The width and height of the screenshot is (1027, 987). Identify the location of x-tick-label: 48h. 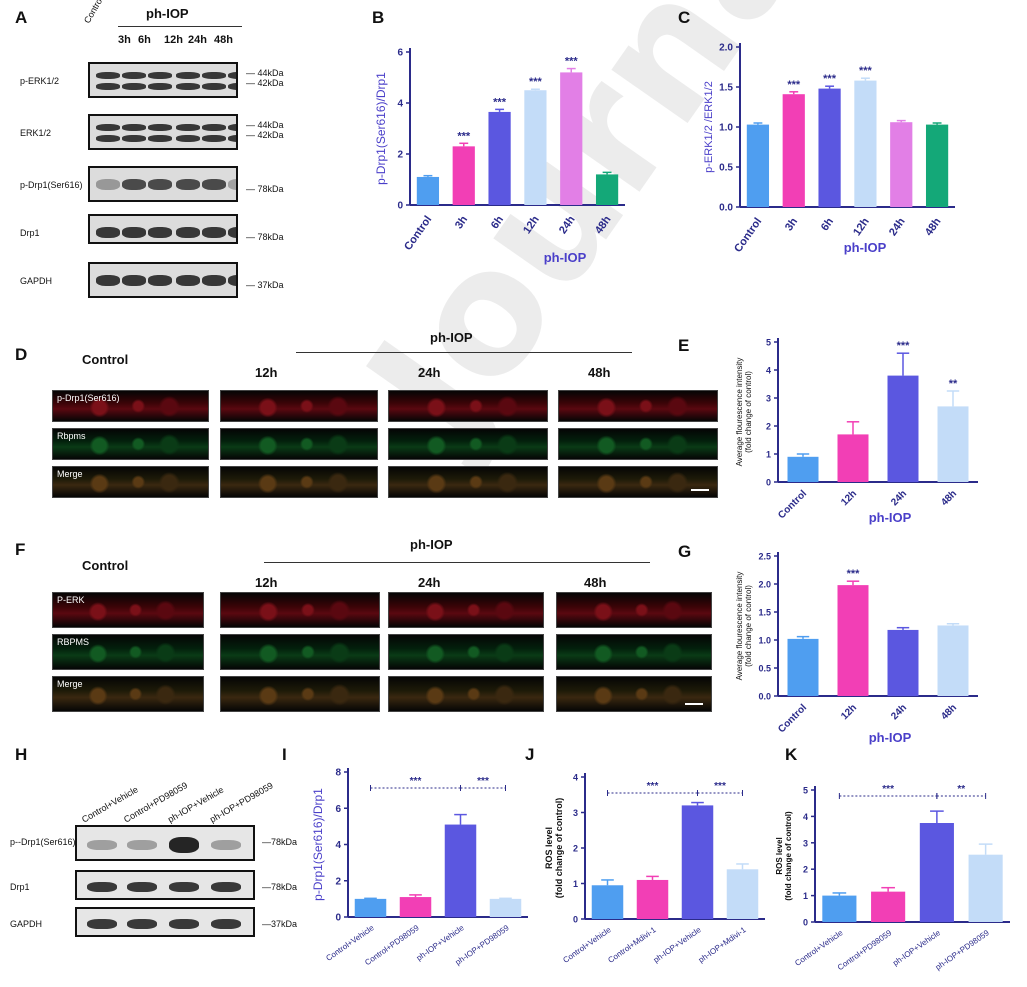
(603, 225).